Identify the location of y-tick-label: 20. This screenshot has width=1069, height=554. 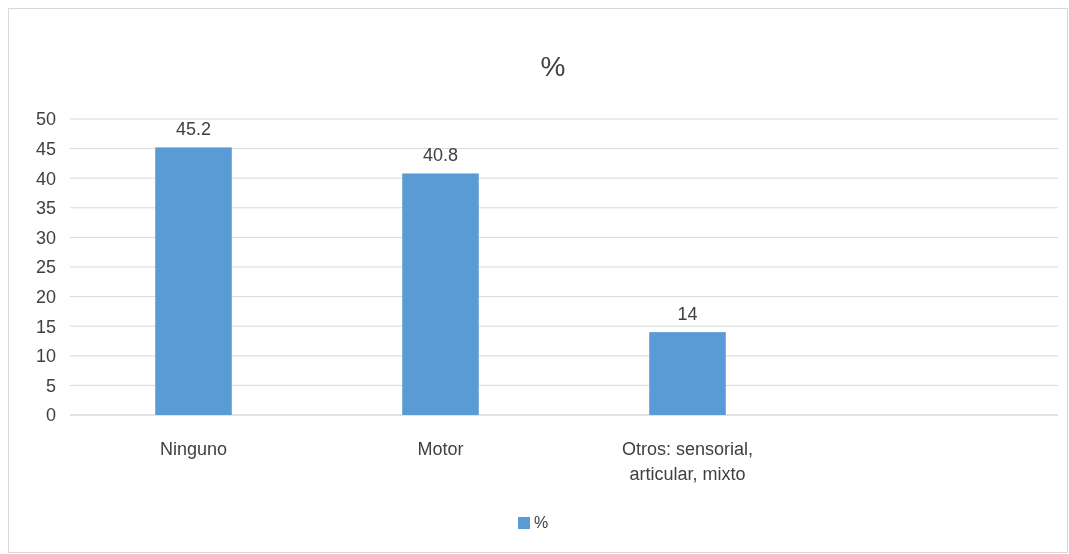
(45, 296).